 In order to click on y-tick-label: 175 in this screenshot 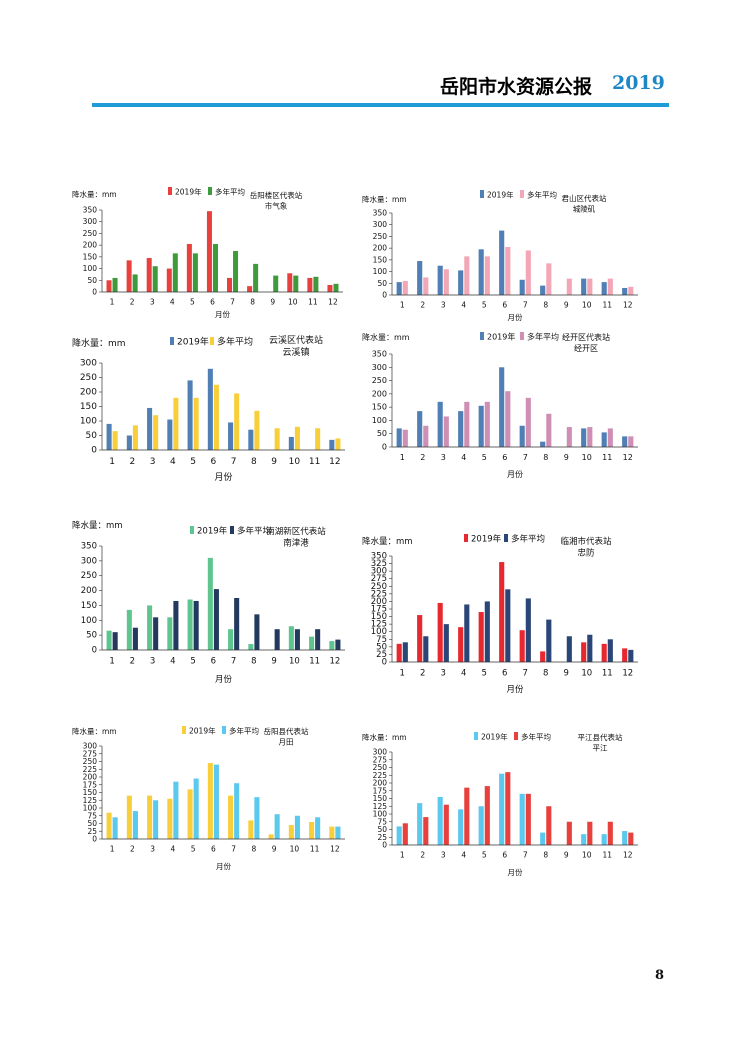, I will do `click(379, 610)`.